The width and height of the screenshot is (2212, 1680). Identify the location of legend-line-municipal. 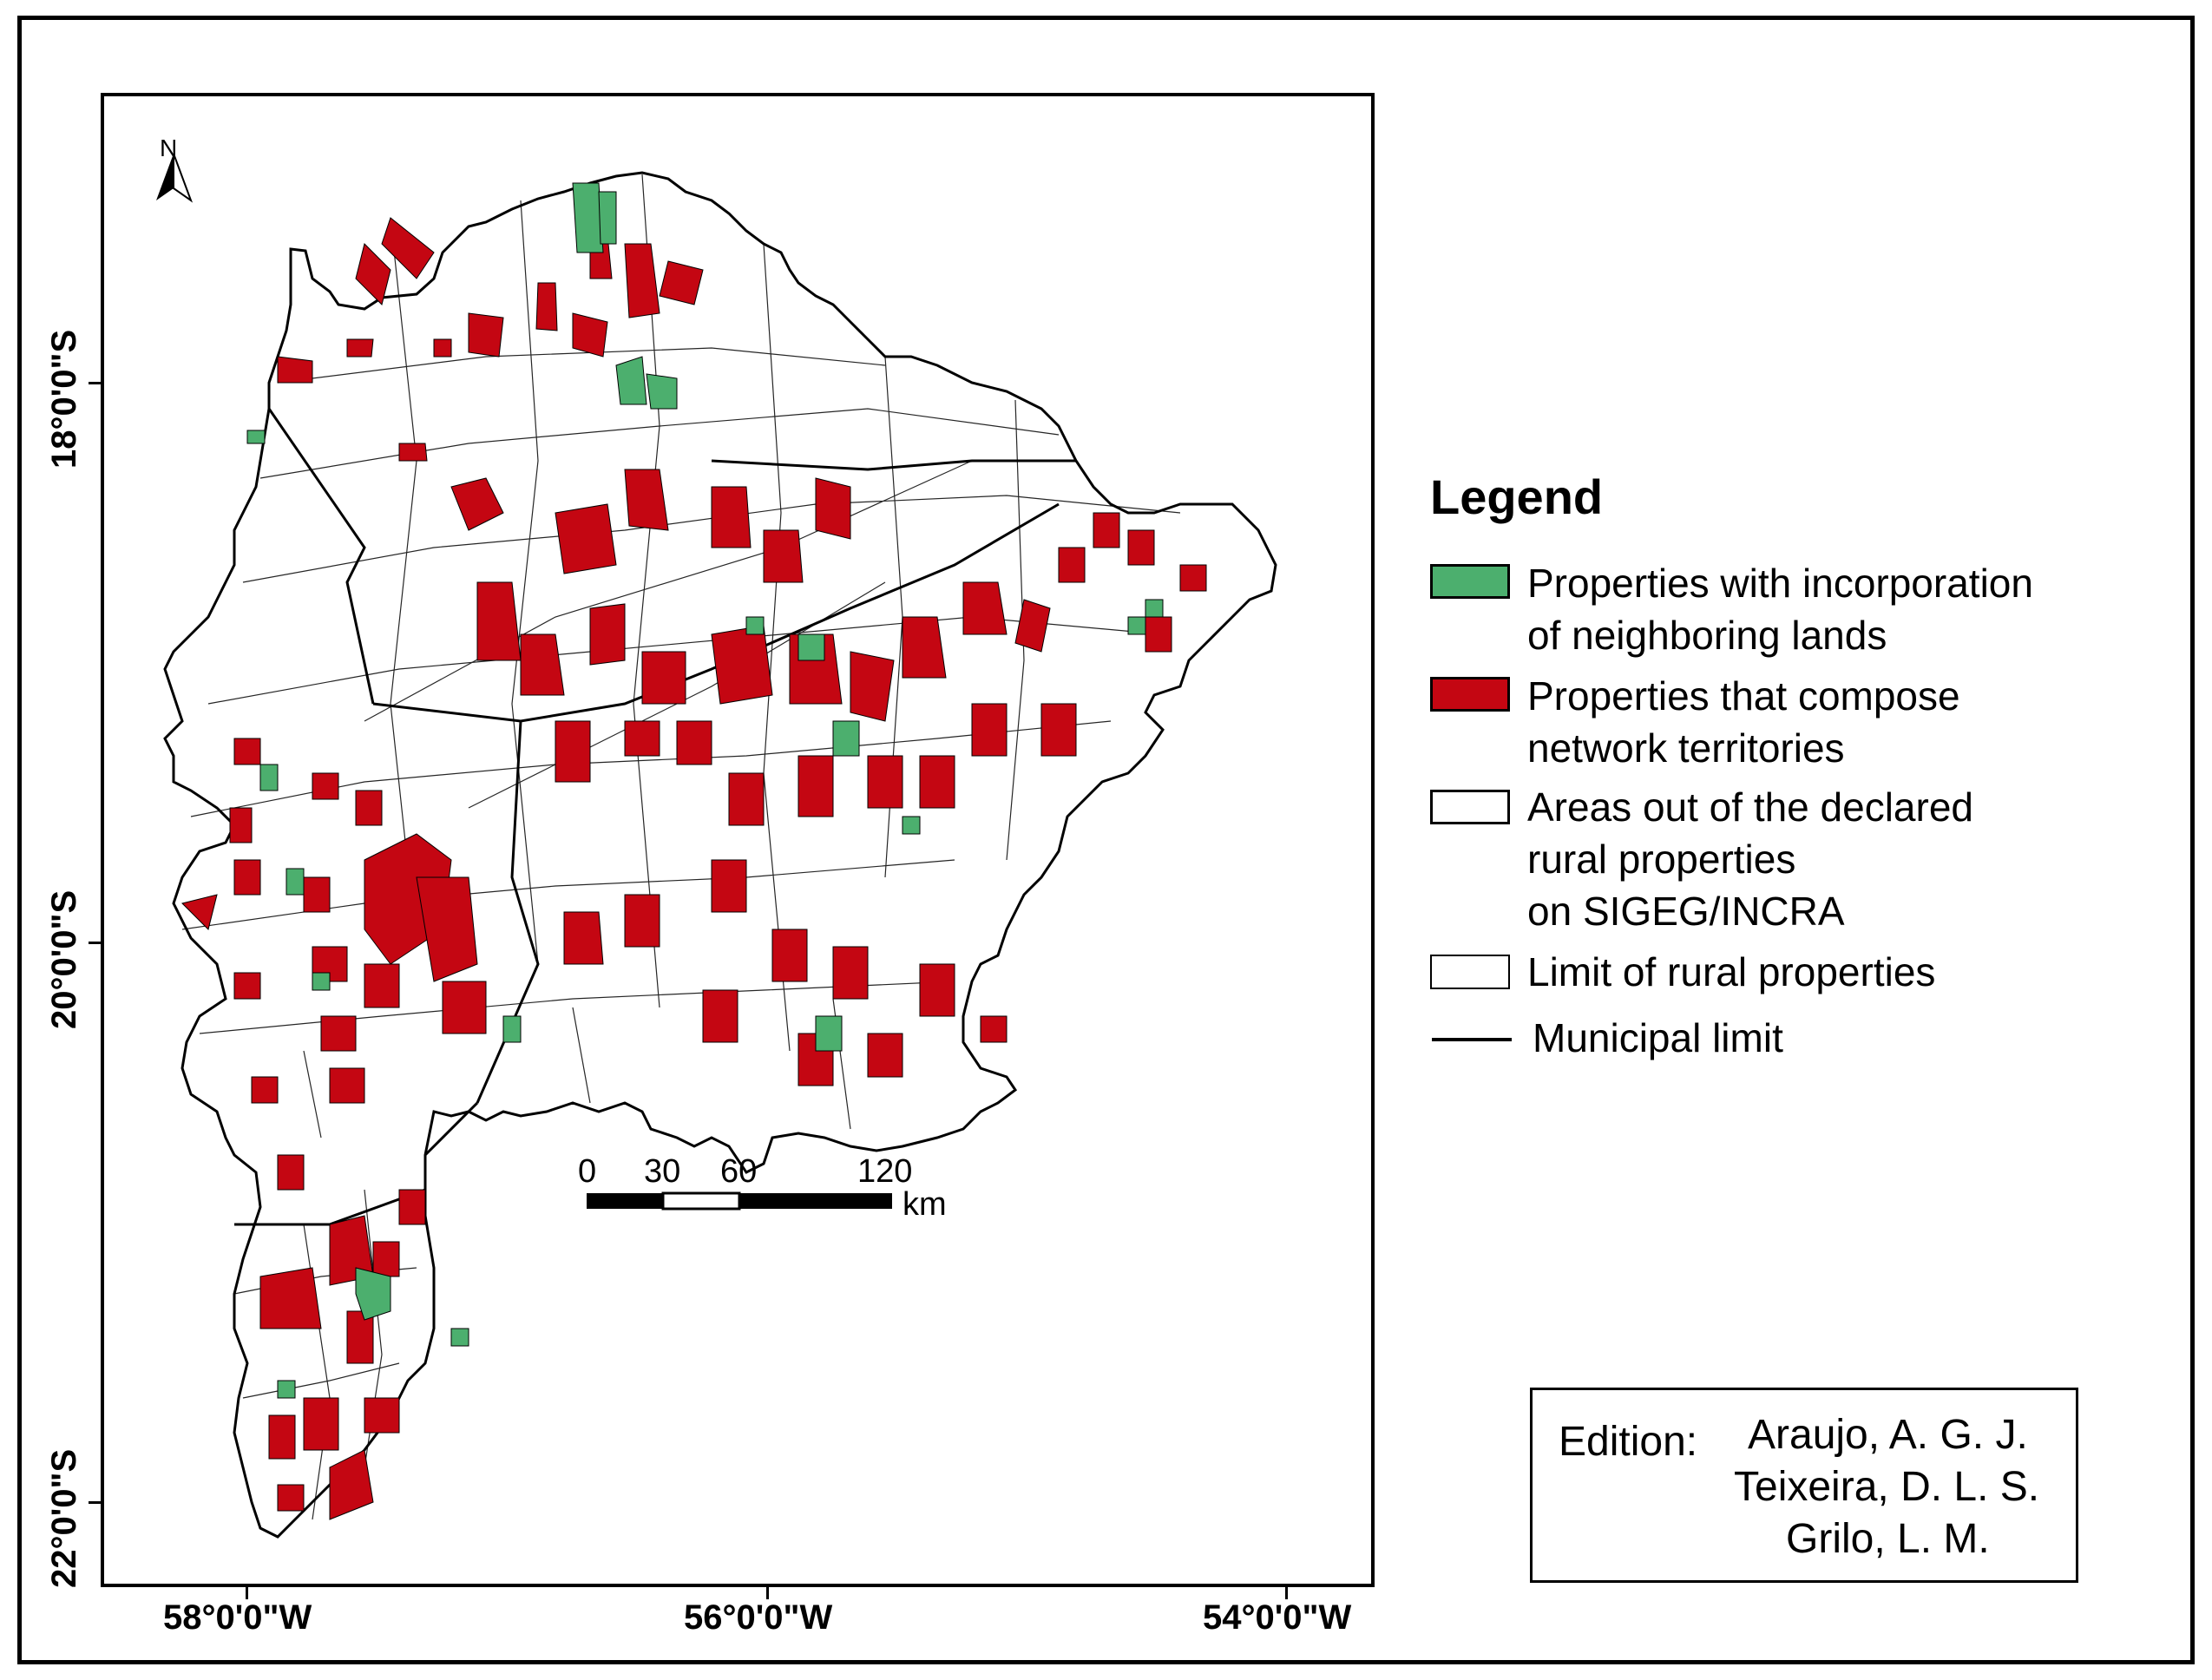
(1472, 1039).